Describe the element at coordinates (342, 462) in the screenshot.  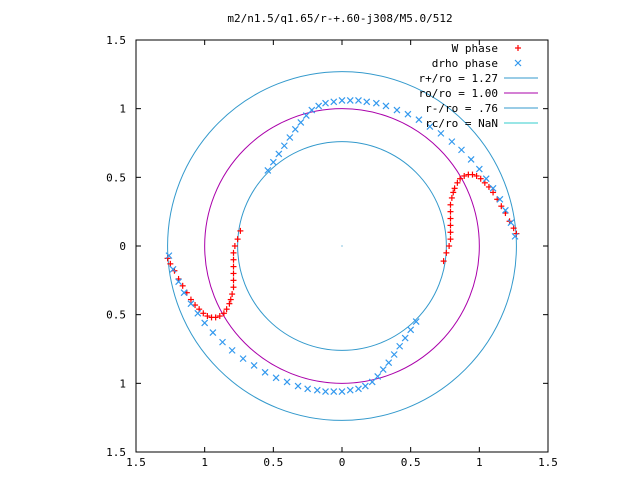
I see `x-tick-label: 0` at that location.